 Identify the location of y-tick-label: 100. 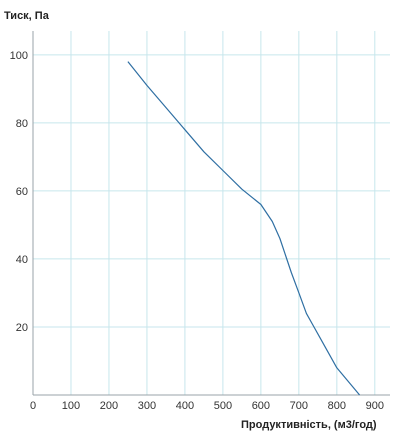
(19, 56).